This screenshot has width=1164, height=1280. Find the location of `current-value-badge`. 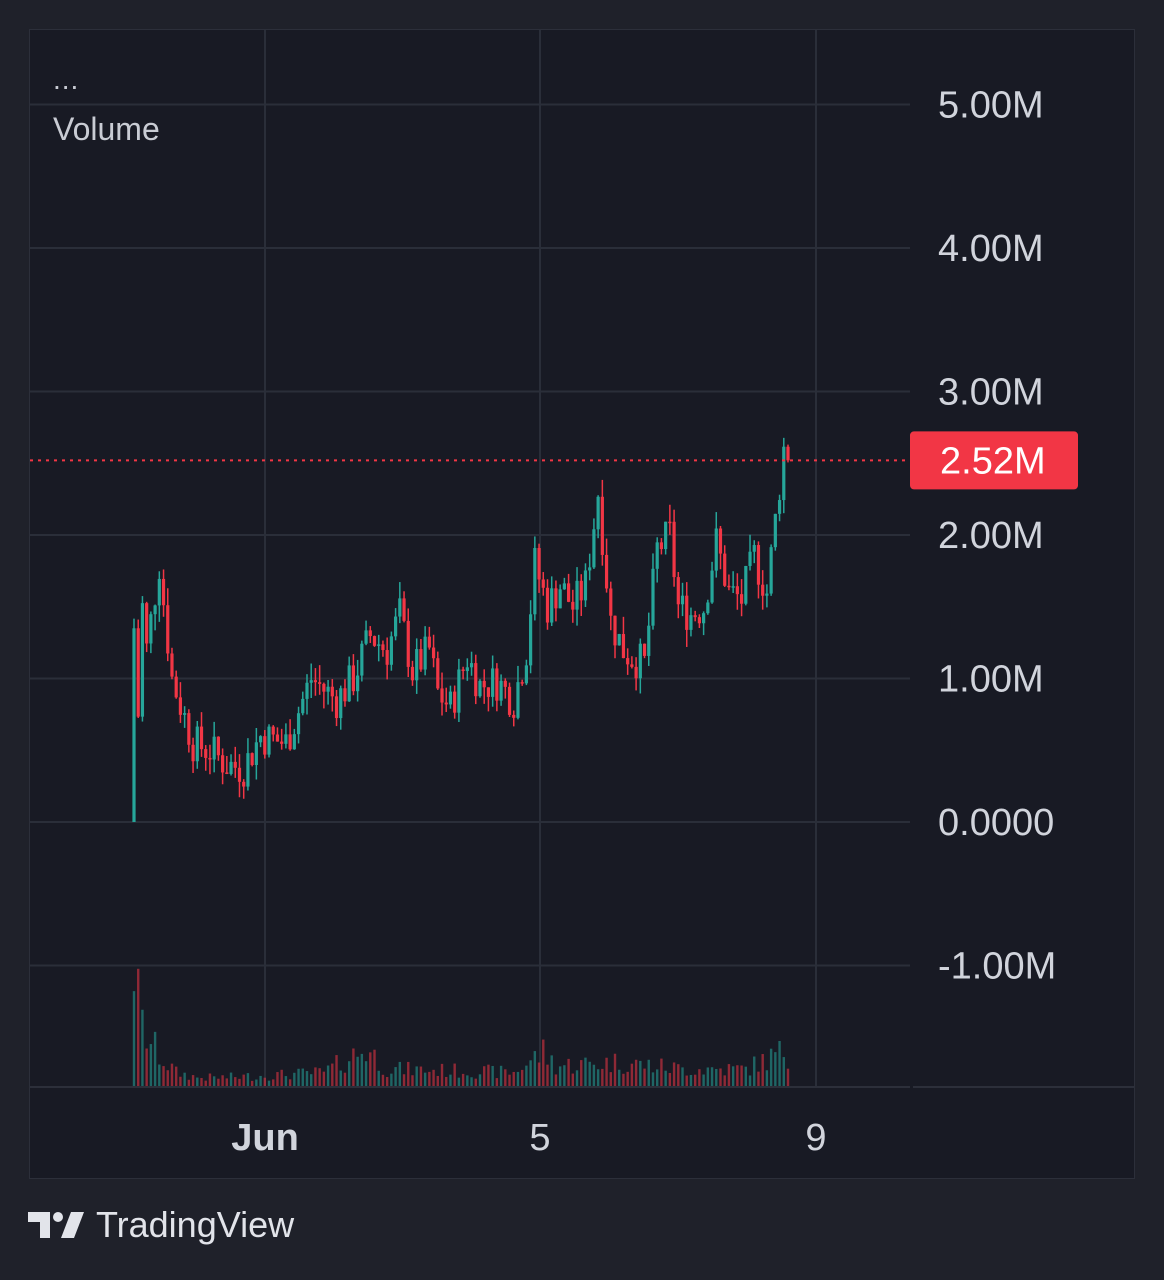

current-value-badge is located at coordinates (994, 460).